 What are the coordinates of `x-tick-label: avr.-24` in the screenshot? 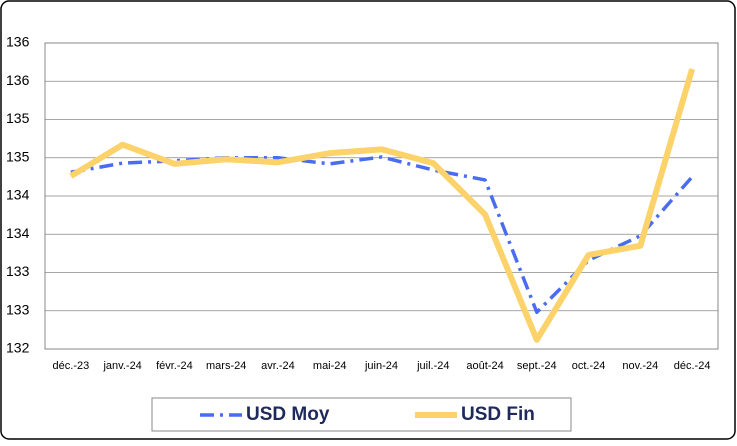 It's located at (278, 366).